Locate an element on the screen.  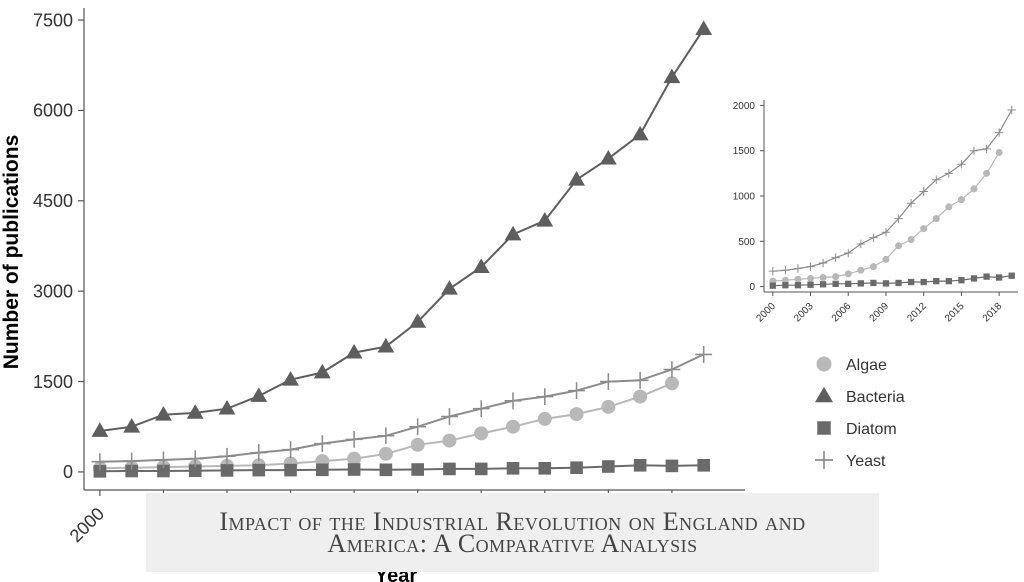
inset-y-tick-label: 500 is located at coordinates (746, 242).